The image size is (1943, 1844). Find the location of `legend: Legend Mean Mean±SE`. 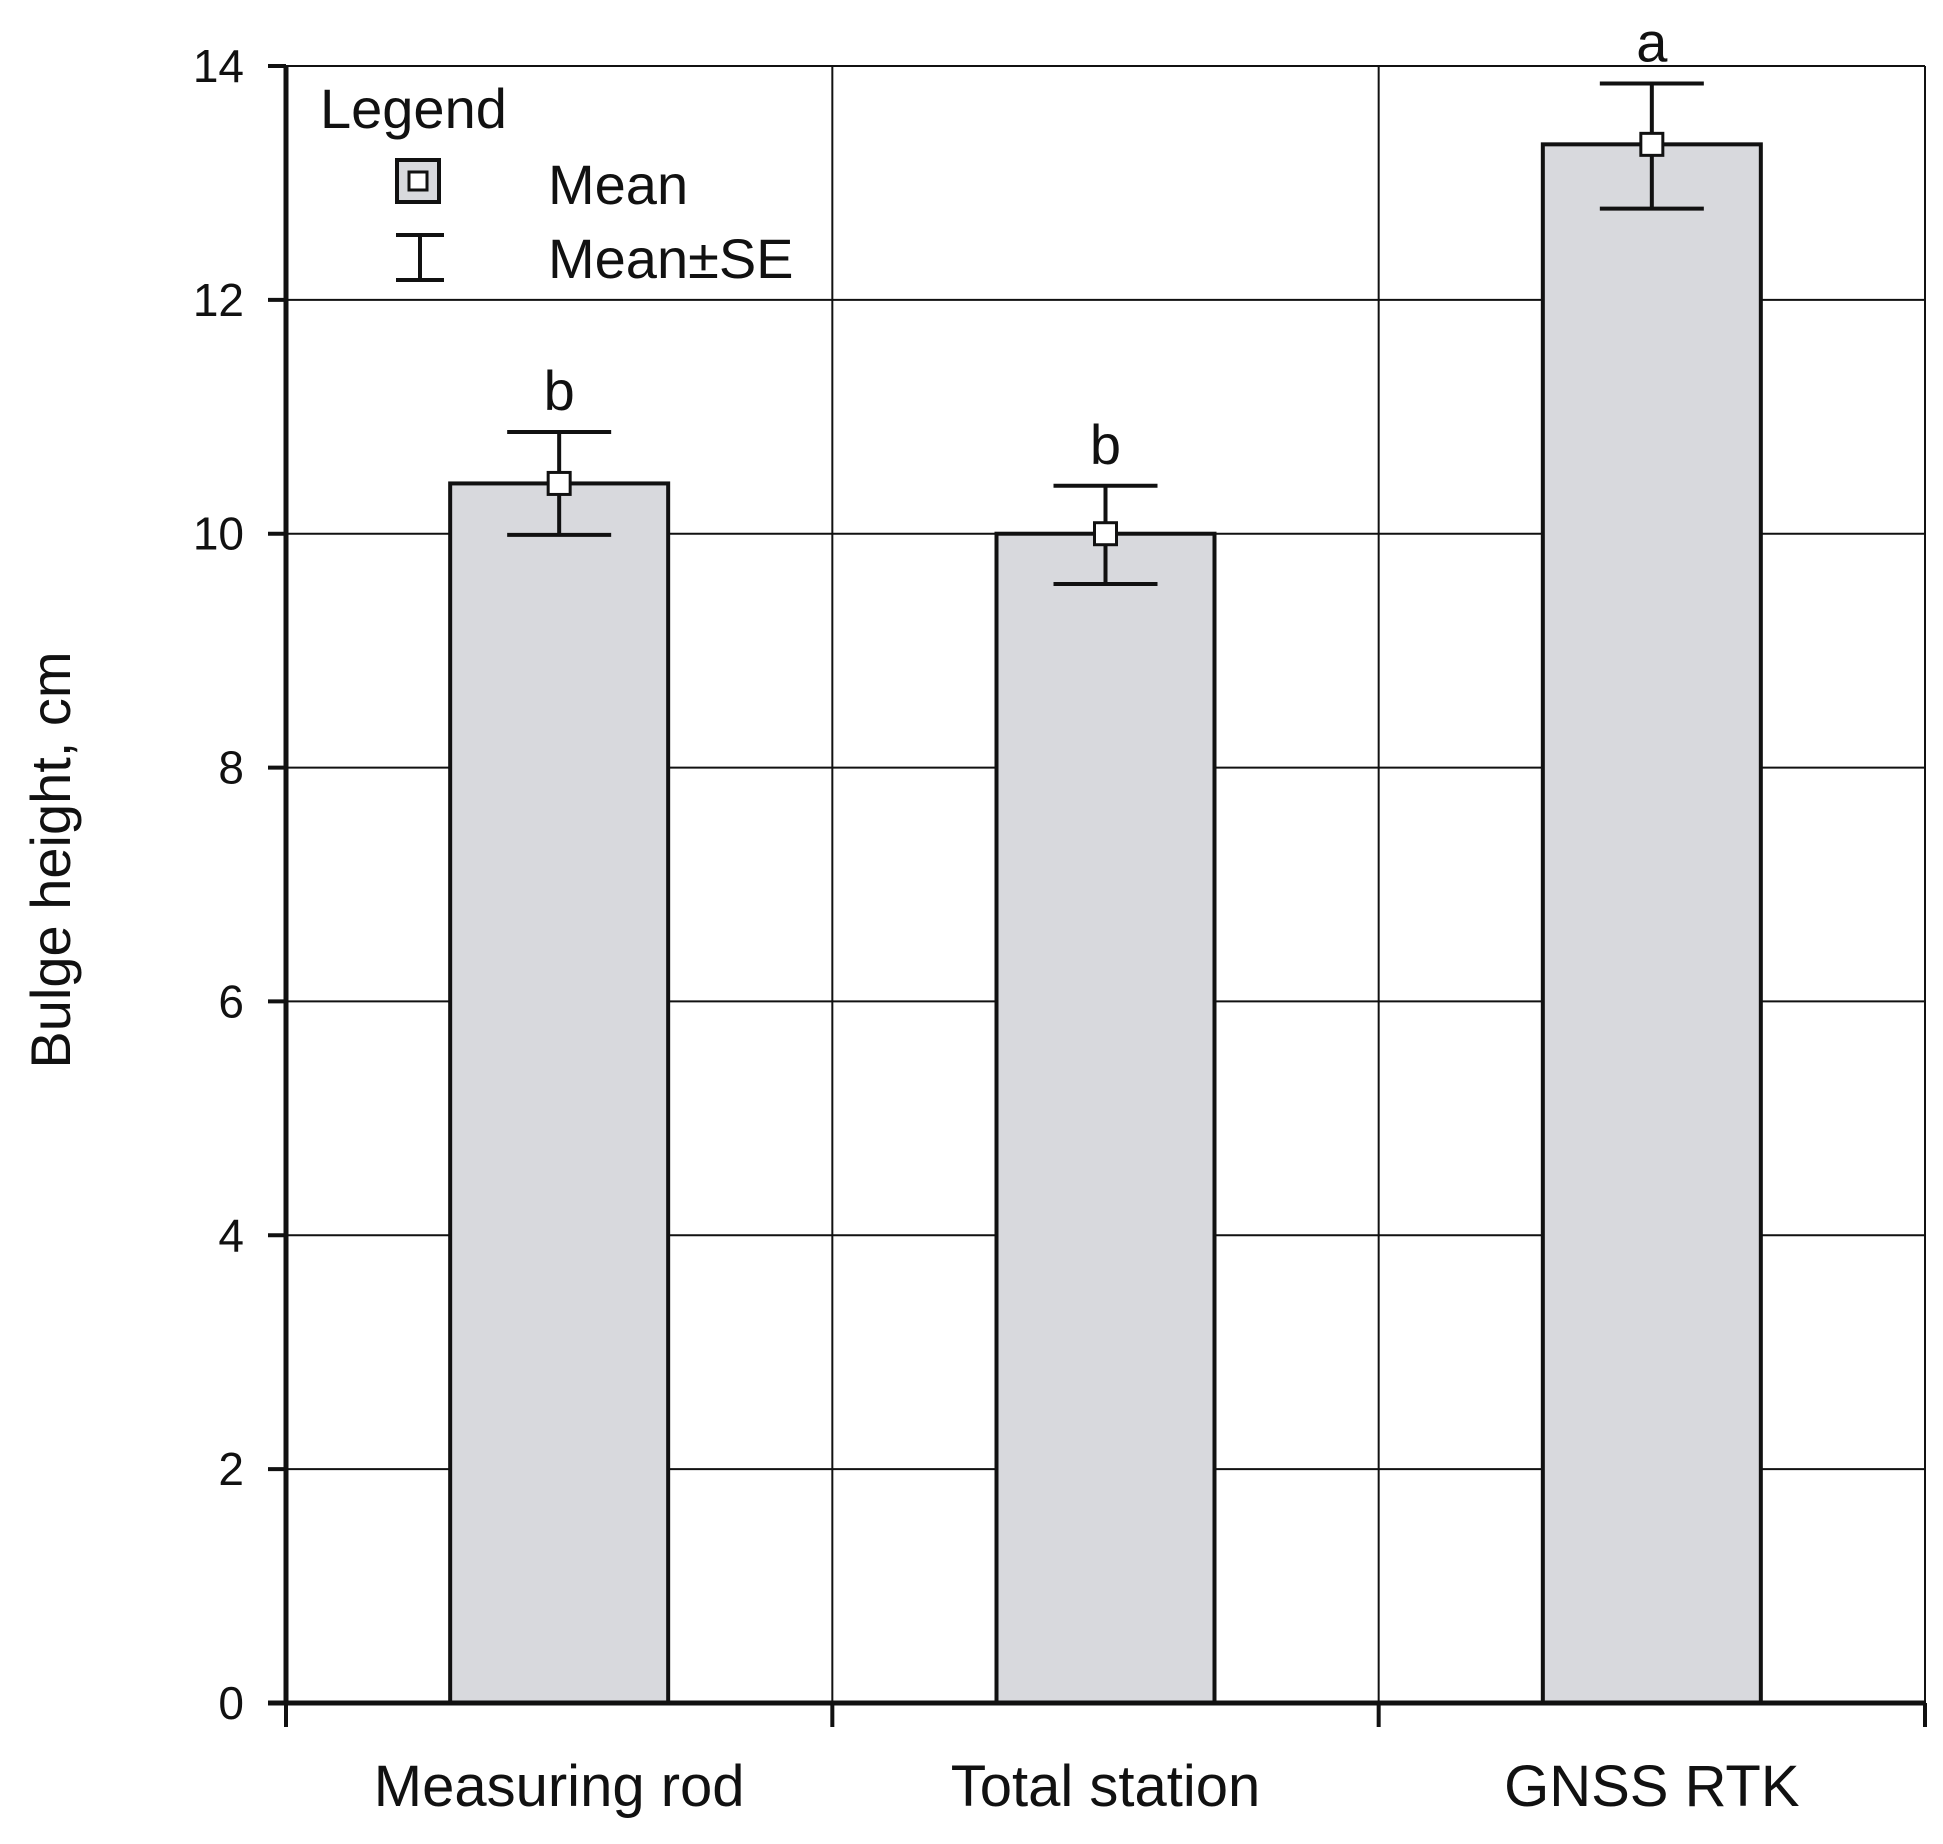

legend: Legend Mean Mean±SE is located at coordinates (557, 183).